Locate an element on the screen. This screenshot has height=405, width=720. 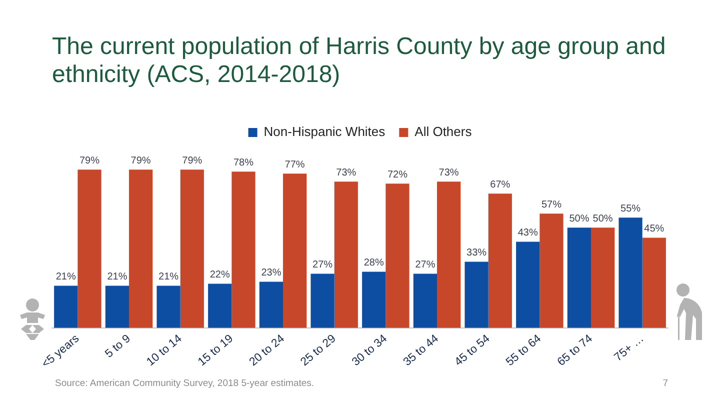
data-label: 28% is located at coordinates (374, 263).